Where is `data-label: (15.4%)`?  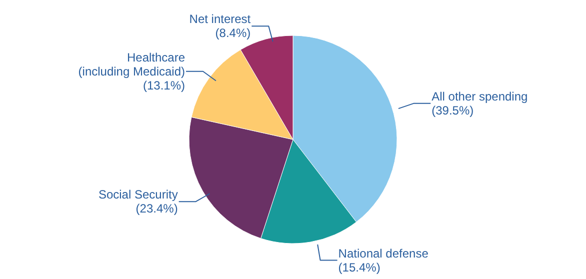 data-label: (15.4%) is located at coordinates (359, 267).